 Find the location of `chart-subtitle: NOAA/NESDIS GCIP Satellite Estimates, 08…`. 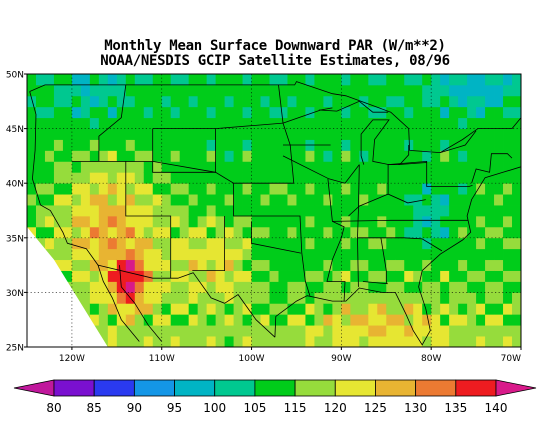

chart-subtitle: NOAA/NESDIS GCIP Satellite Estimates, 08… is located at coordinates (275, 61).